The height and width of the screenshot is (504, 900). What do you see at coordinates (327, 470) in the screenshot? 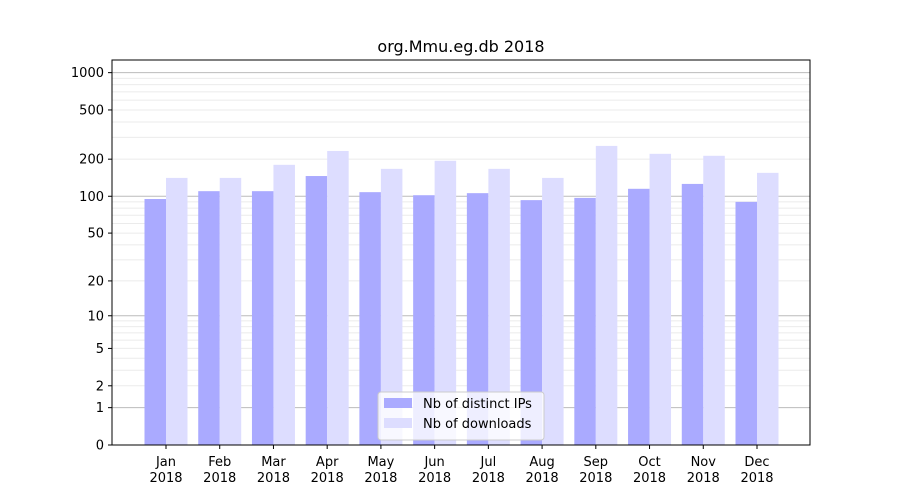
I see `x-tick-label: Apr 2018` at bounding box center [327, 470].